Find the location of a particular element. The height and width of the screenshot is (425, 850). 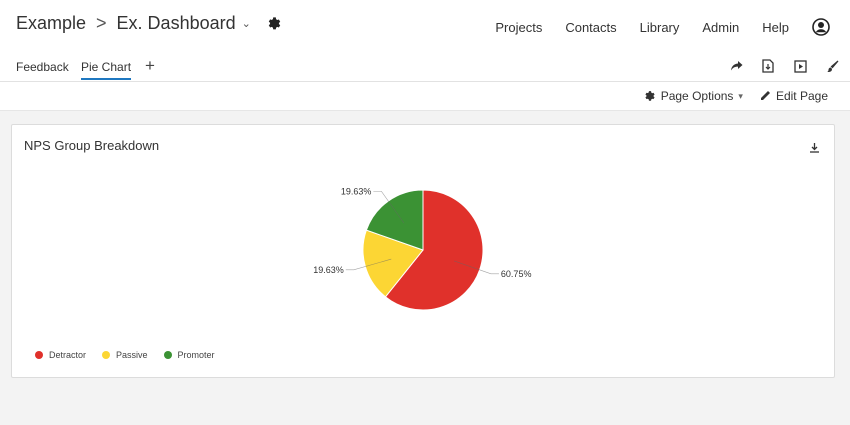

legend-label: Passive is located at coordinates (132, 355).